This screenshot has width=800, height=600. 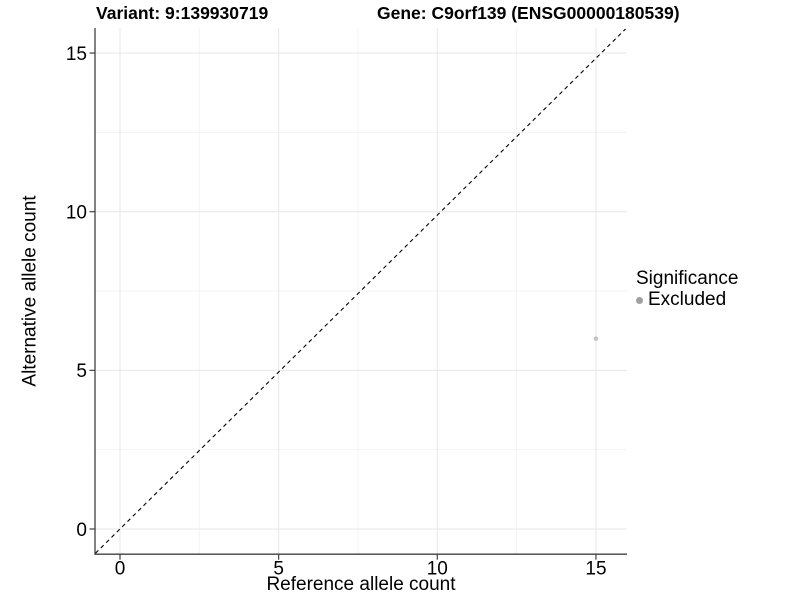 What do you see at coordinates (528, 13) in the screenshot?
I see `plot-title-gene: Gene: C9orf139 (ENSG00000180539)` at bounding box center [528, 13].